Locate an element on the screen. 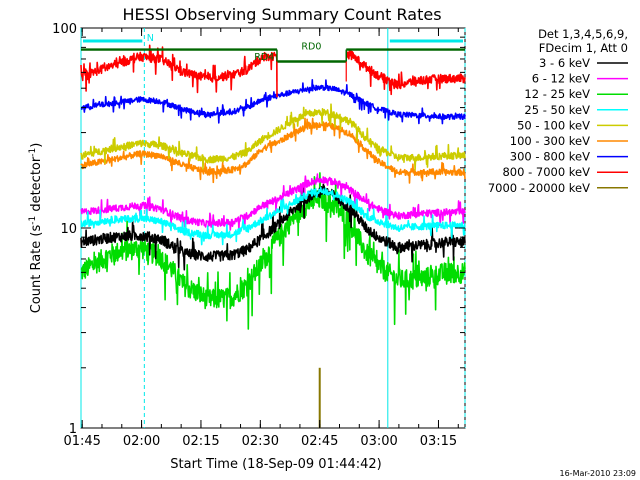 The height and width of the screenshot is (480, 640). x-axis-label: Start Time (18-Sep-09 01:44:42) is located at coordinates (275, 464).